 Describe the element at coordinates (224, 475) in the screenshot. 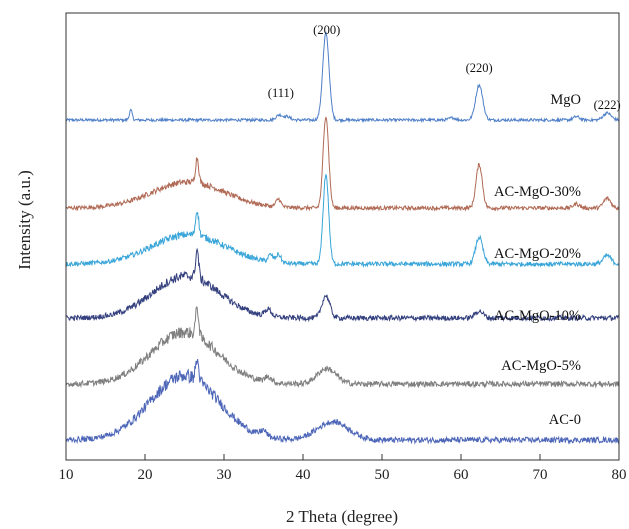

I see `x-tick-label: 30` at that location.